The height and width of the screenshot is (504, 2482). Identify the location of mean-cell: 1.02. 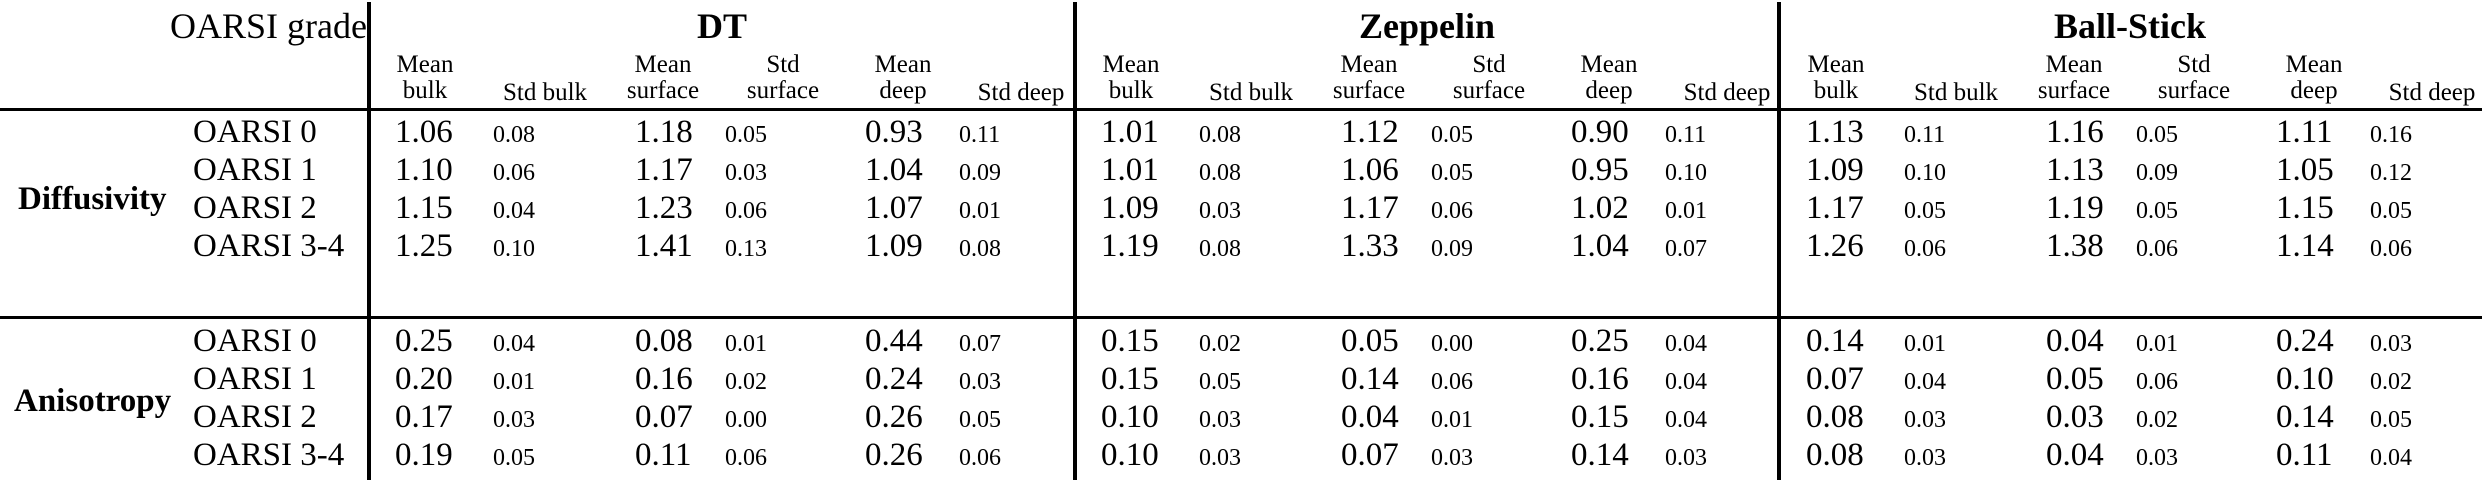
(1600, 208).